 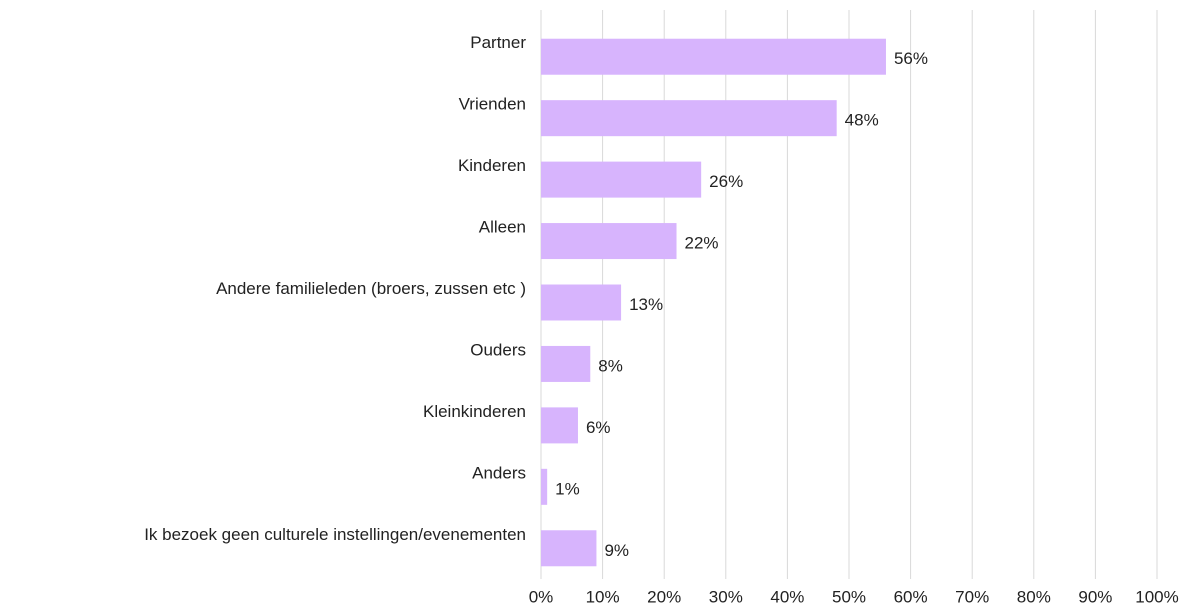 I want to click on y-tick-label: Vrienden, so click(x=492, y=104).